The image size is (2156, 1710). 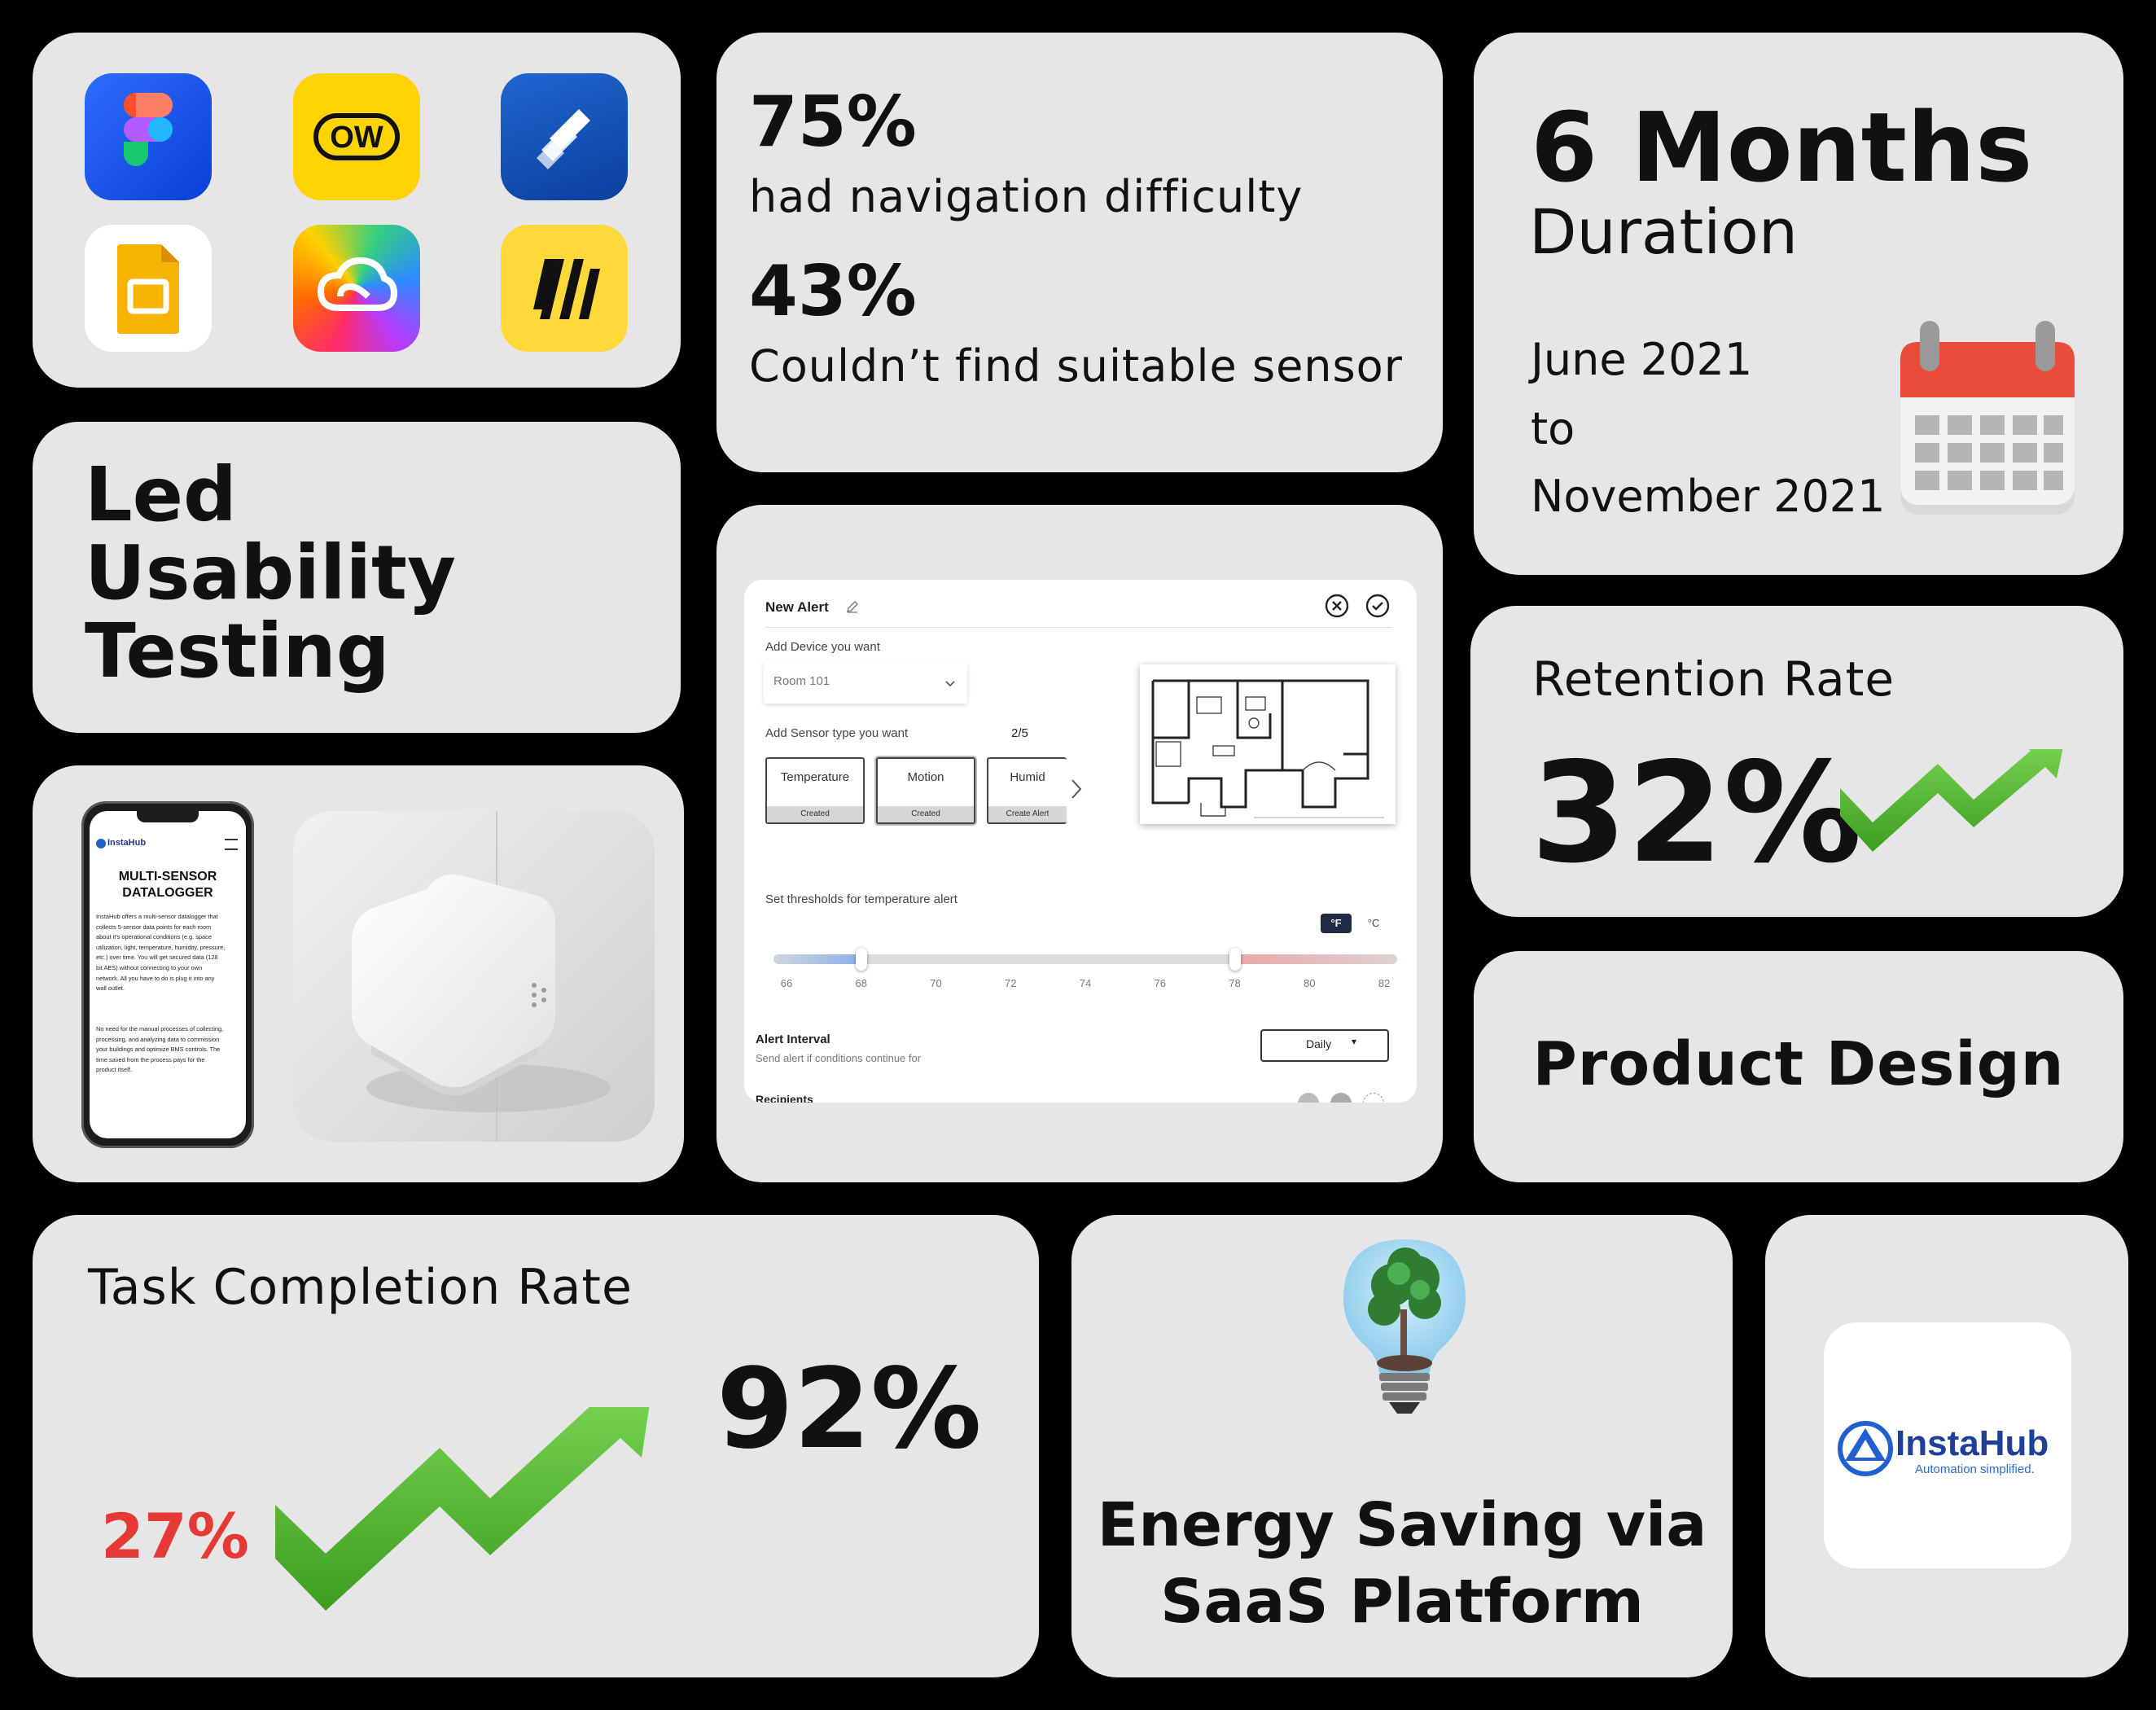 What do you see at coordinates (1988, 420) in the screenshot?
I see `calendar-icon` at bounding box center [1988, 420].